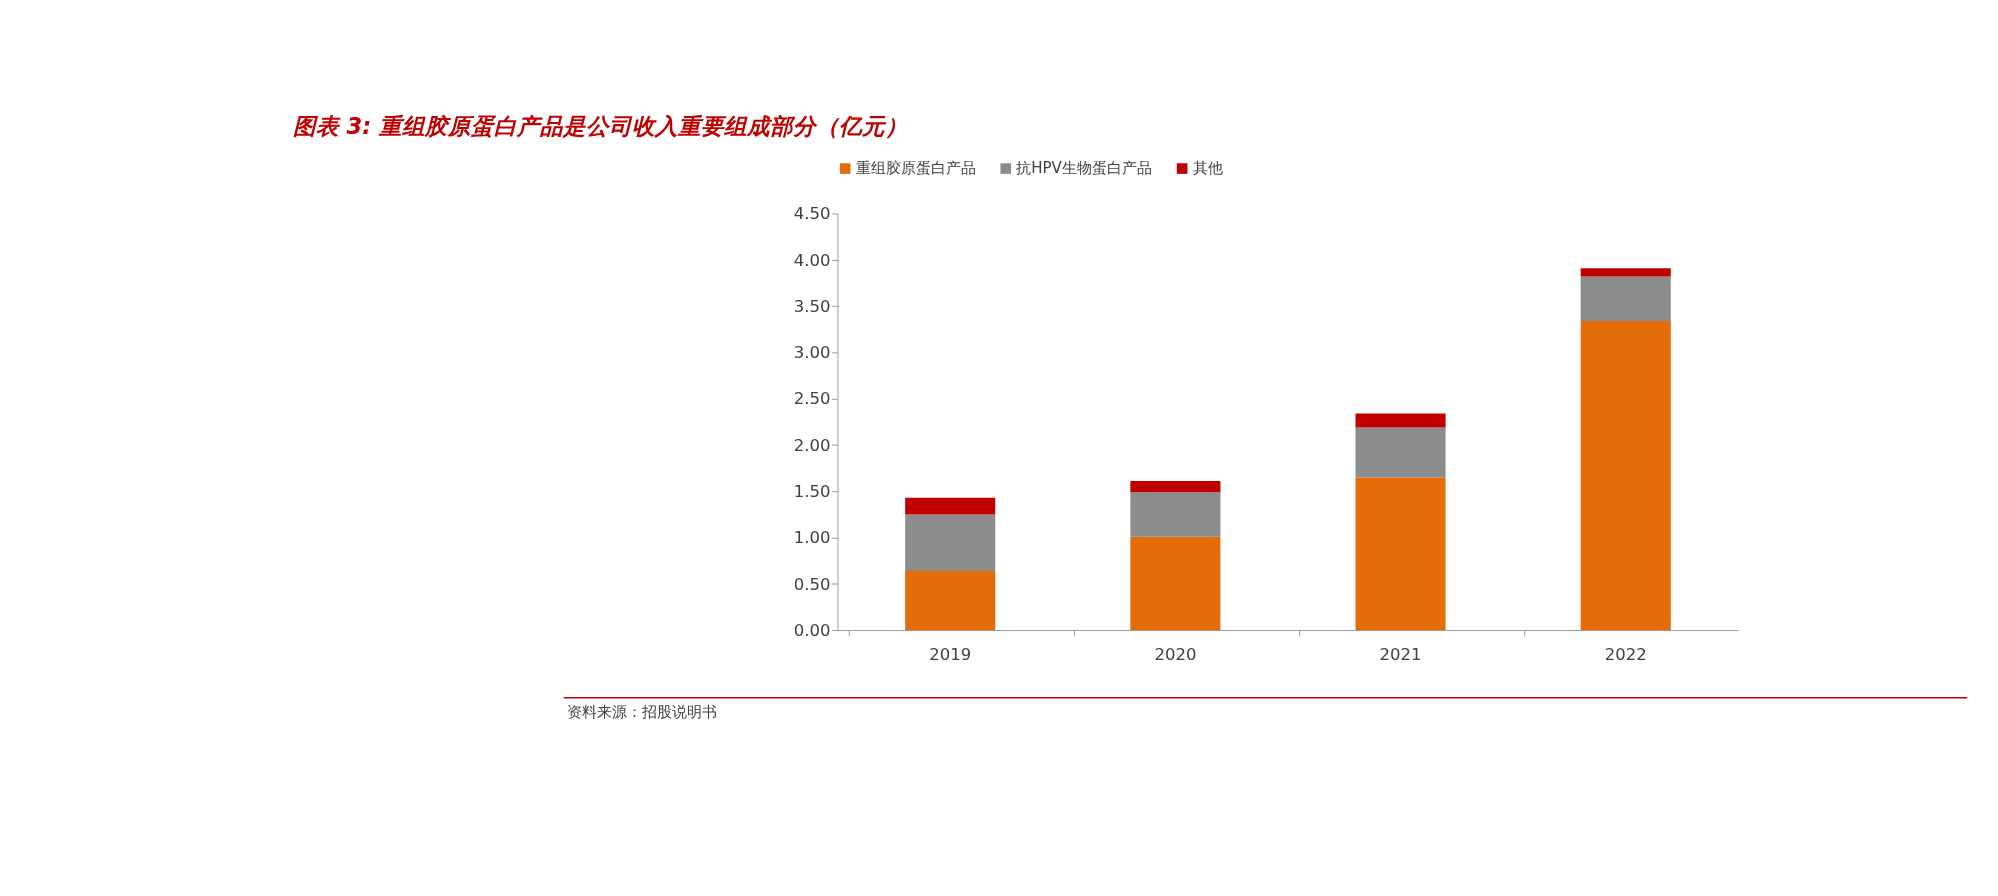  I want to click on legend-label: 其他, so click(1207, 168).